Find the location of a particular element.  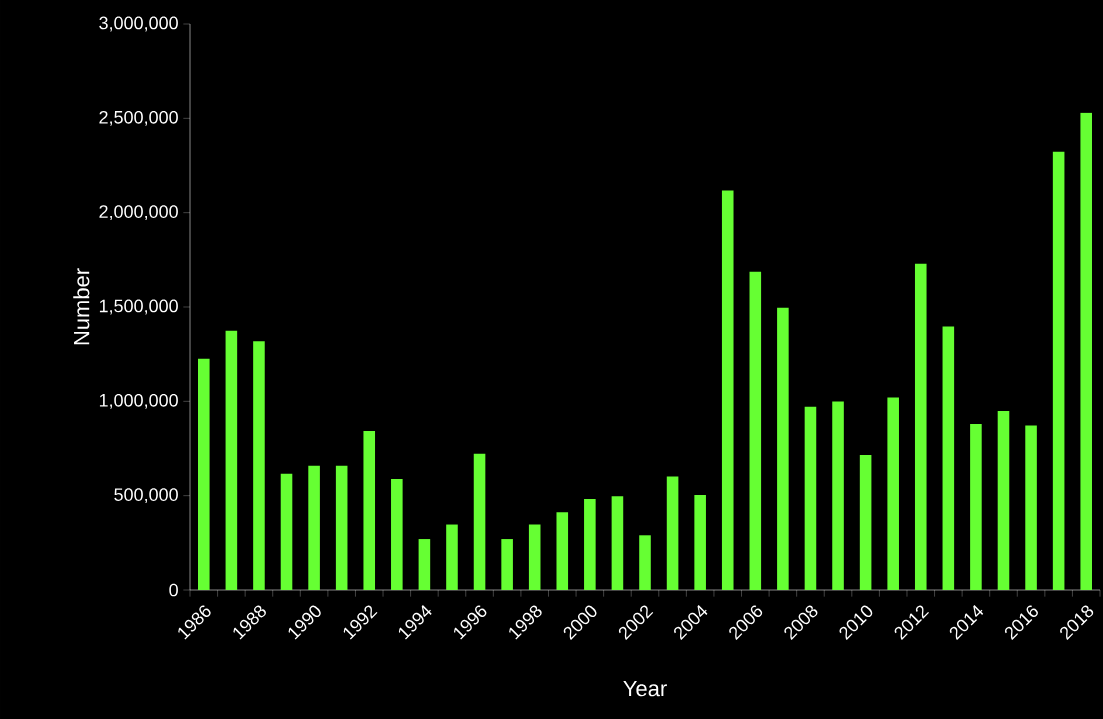

x-axis-title: Year is located at coordinates (645, 688).